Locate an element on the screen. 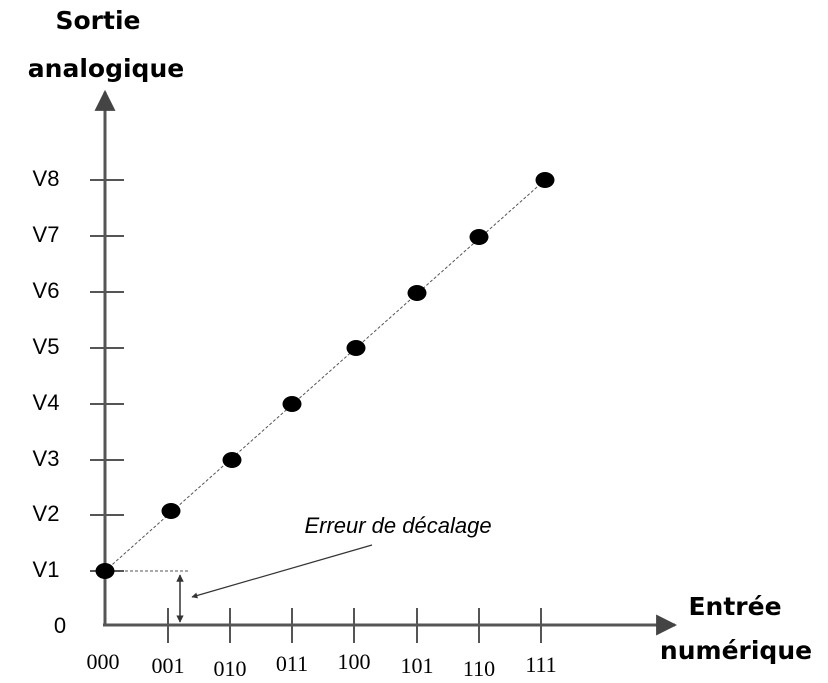  y-label: V8 is located at coordinates (46, 178).